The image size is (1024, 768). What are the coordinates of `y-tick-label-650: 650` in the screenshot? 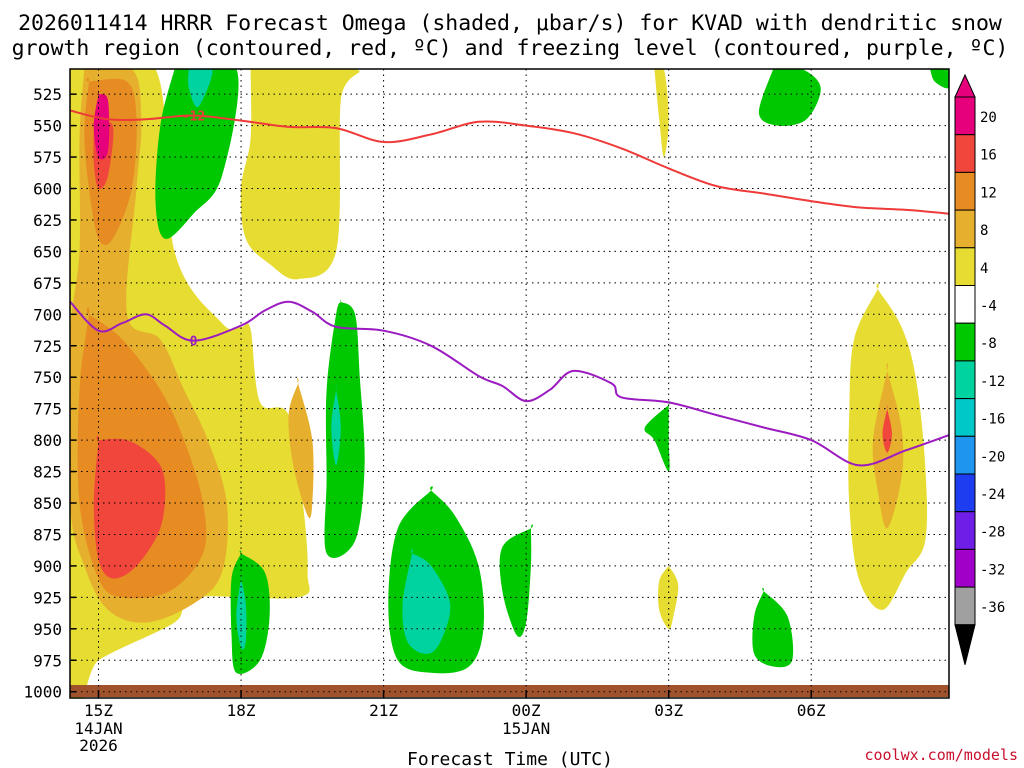 It's located at (47, 251).